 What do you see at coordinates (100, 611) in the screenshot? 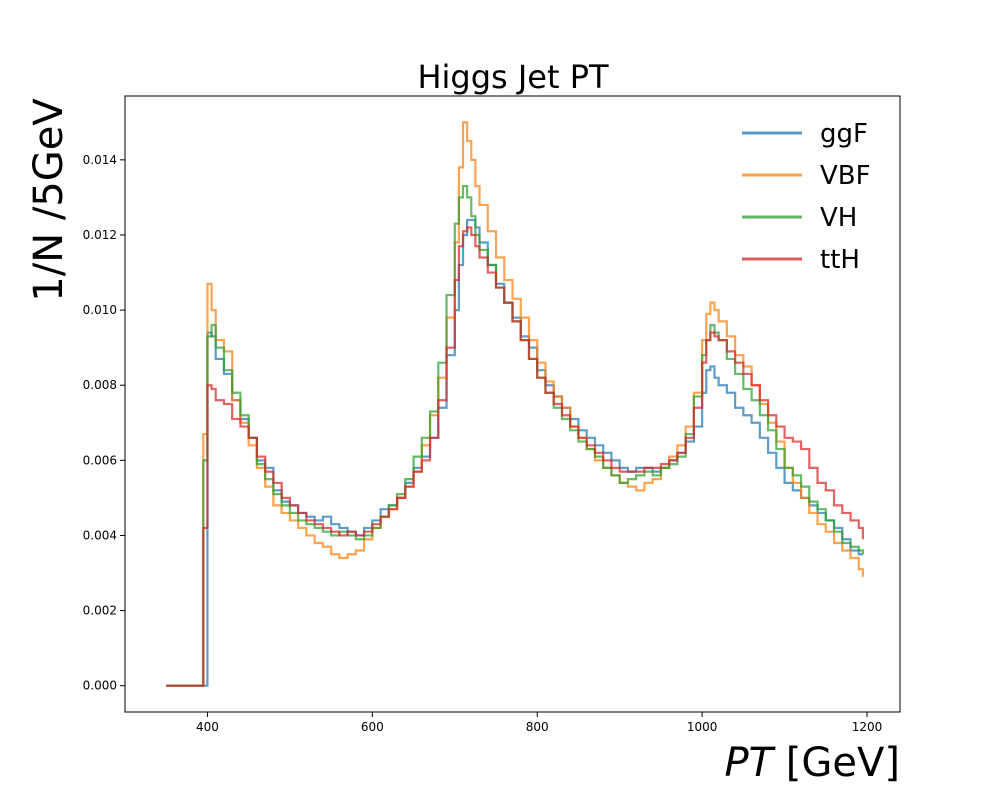
I see `y-tick-label: 0.002` at bounding box center [100, 611].